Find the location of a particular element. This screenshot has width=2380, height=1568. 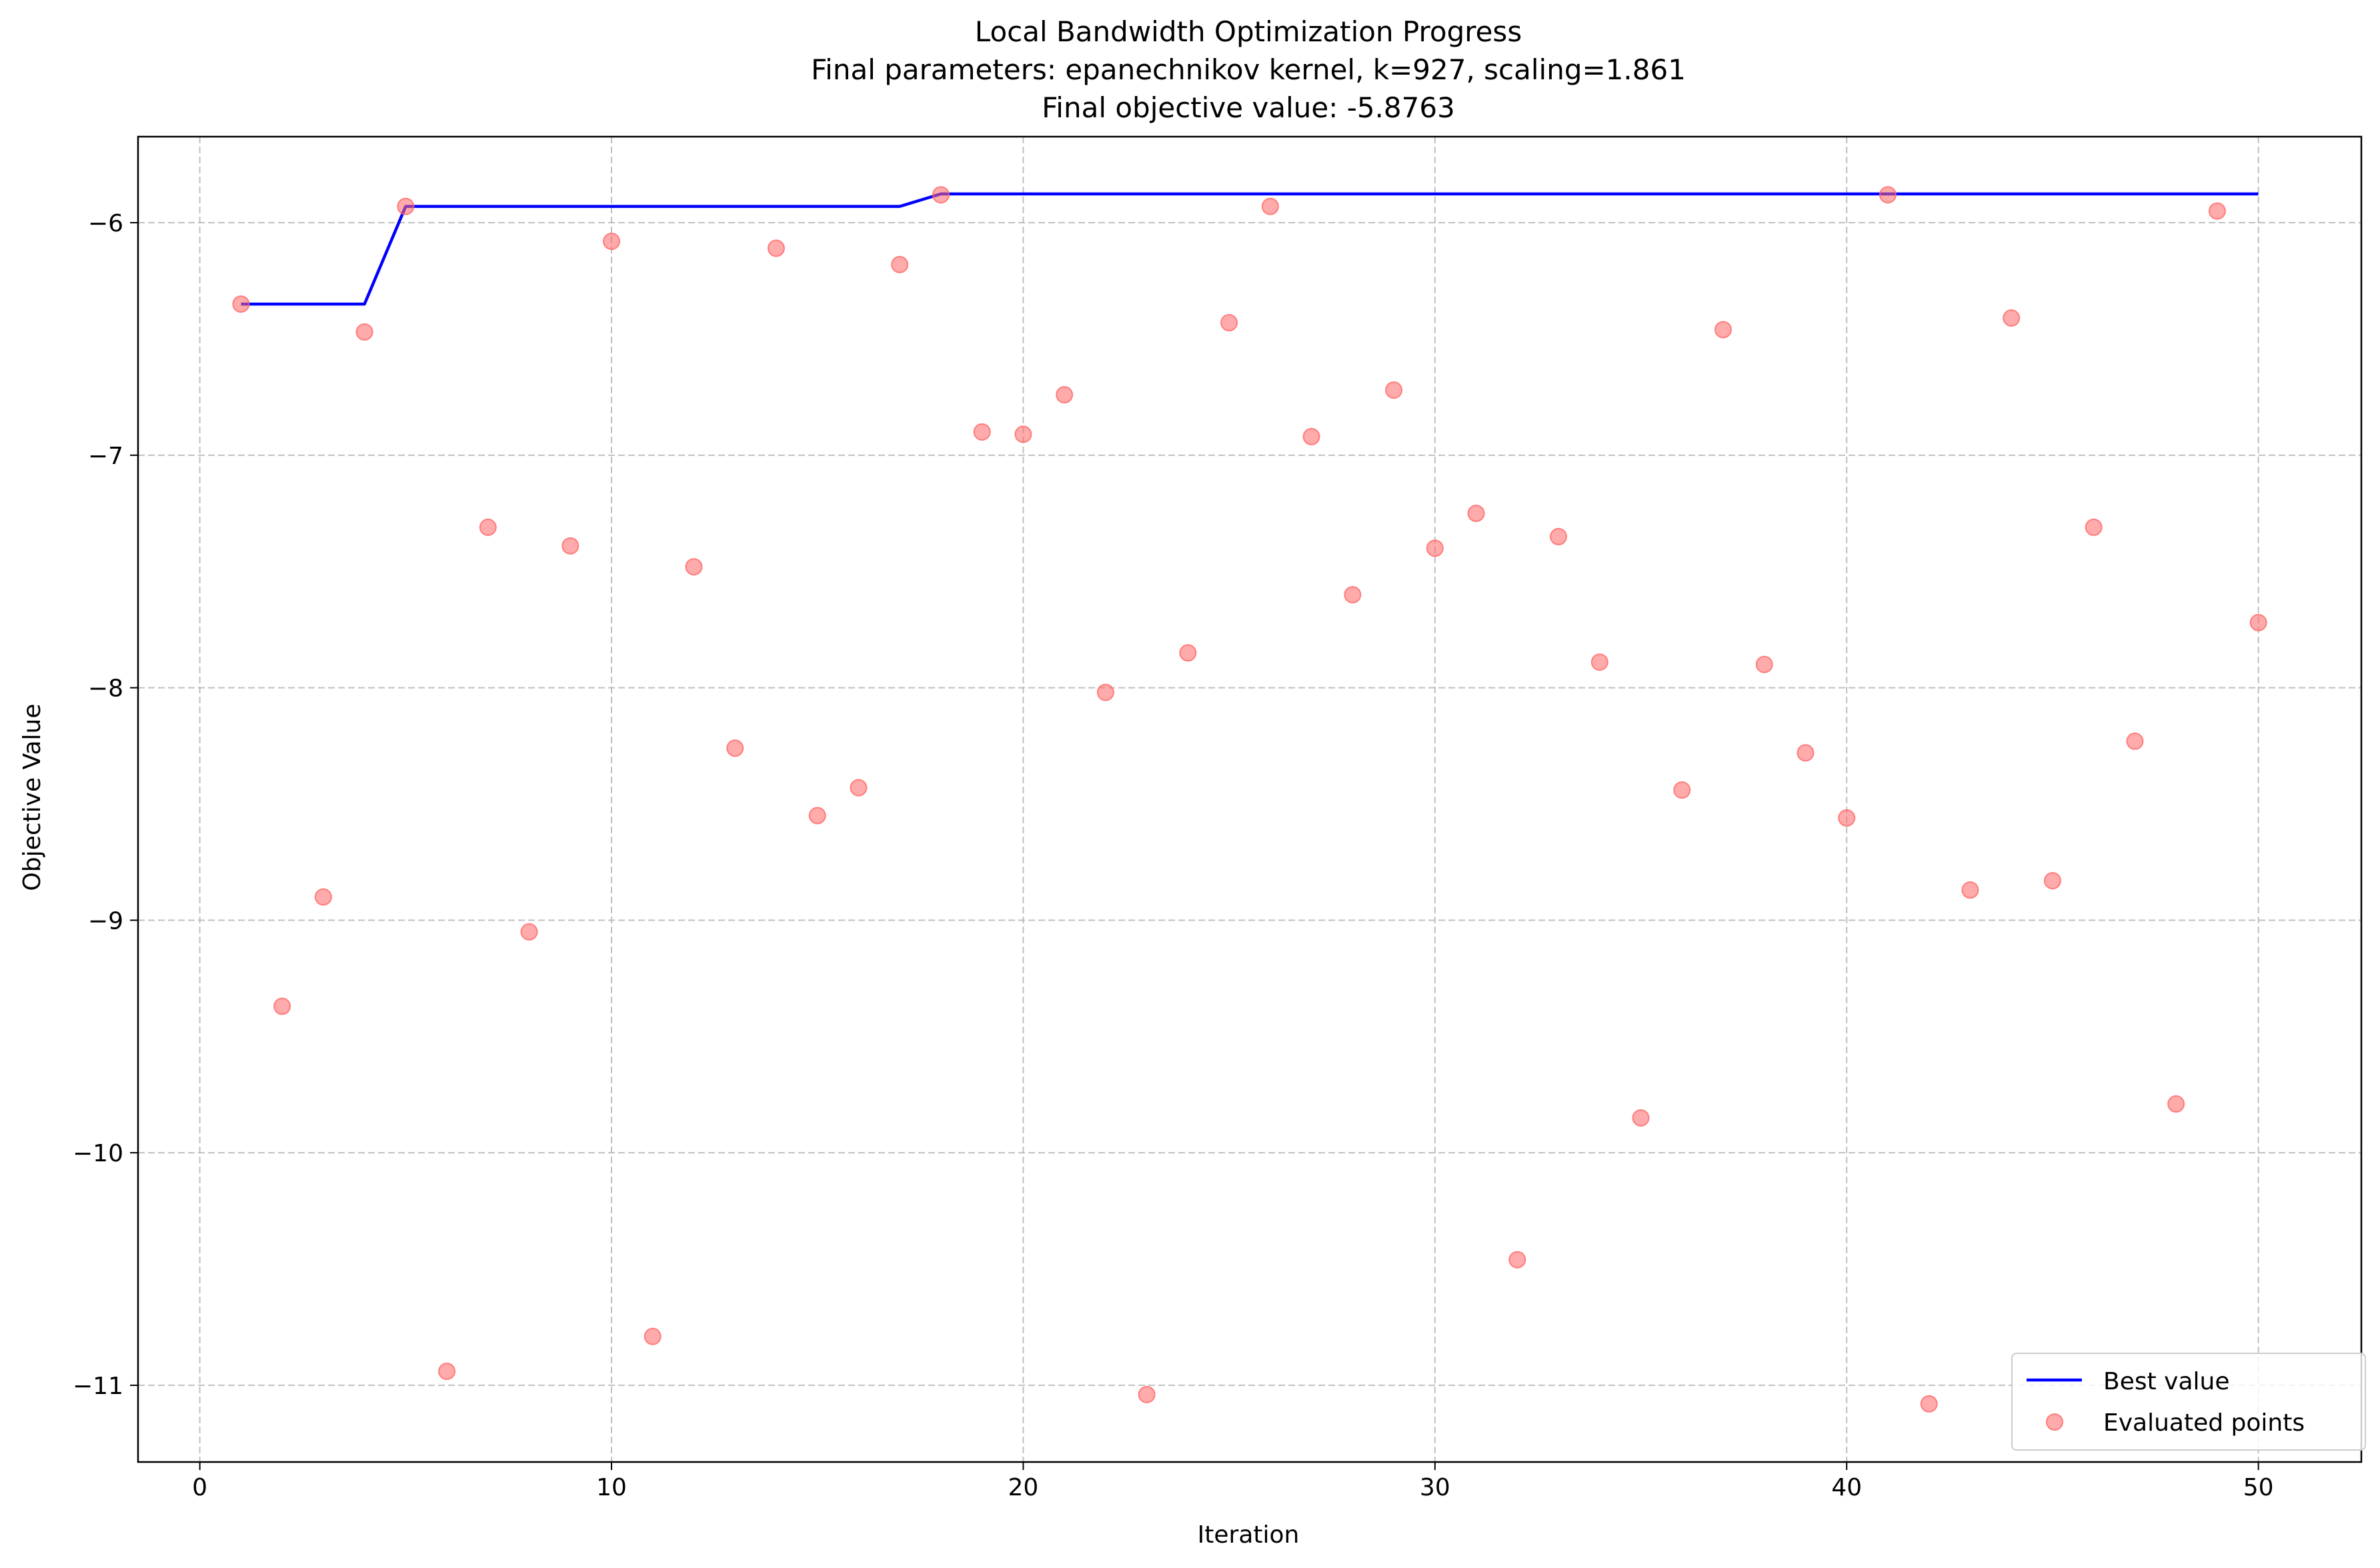

x-axis-label: Iteration is located at coordinates (1249, 1535).